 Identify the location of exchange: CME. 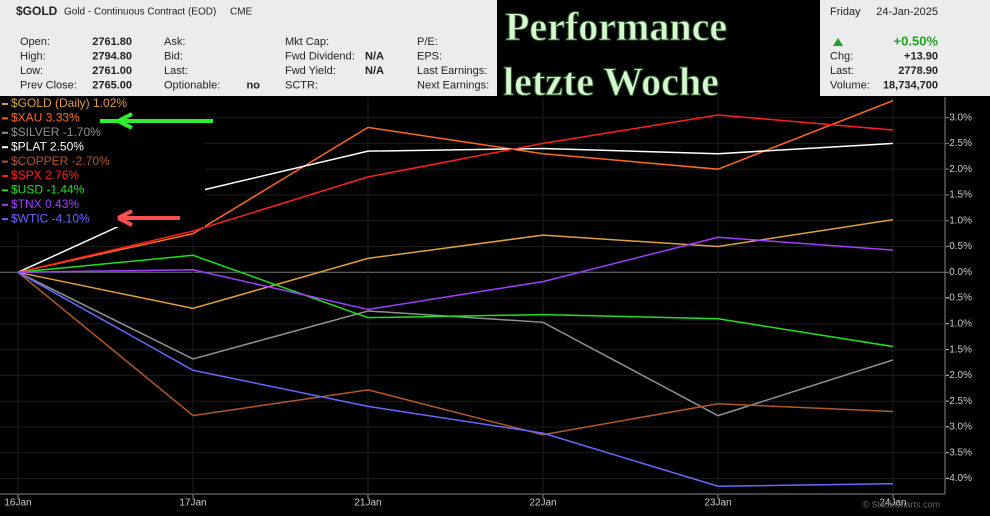
(241, 12).